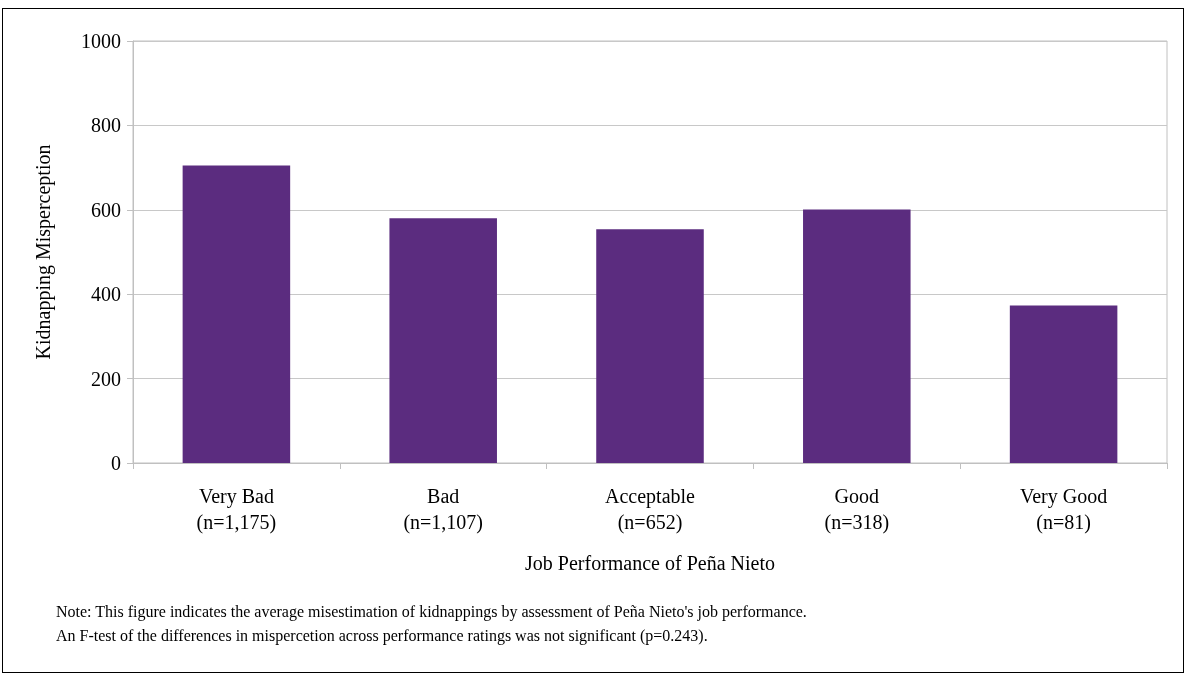  I want to click on x-tick-label: Bad (n=1,107), so click(443, 509).